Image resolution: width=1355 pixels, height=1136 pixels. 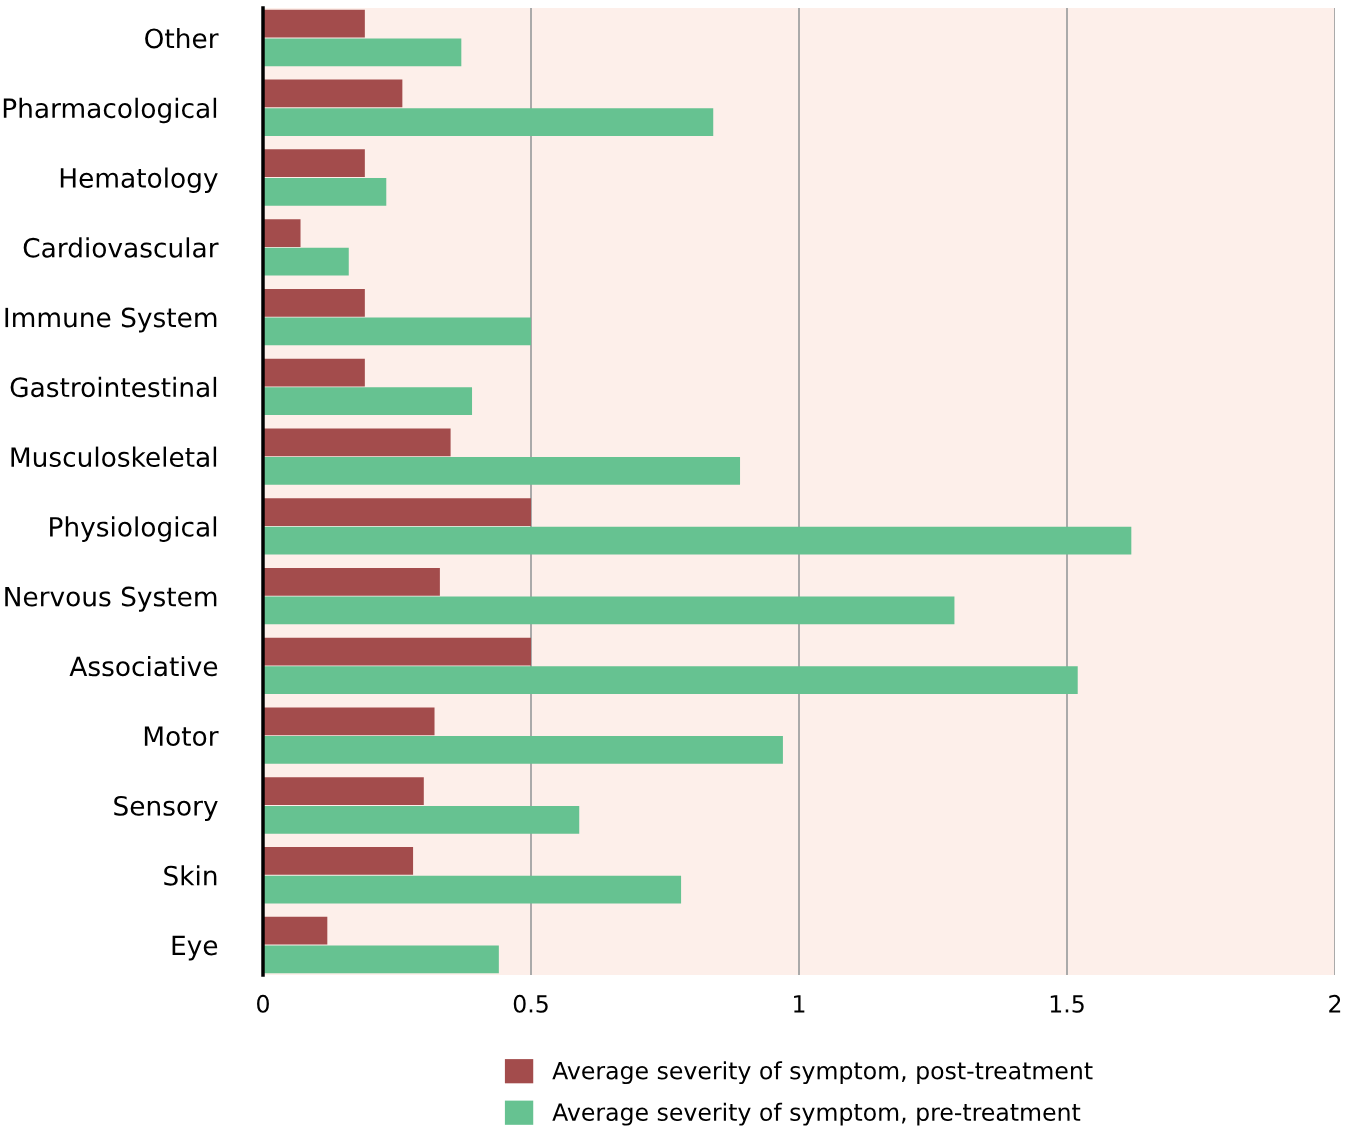 What do you see at coordinates (181, 736) in the screenshot?
I see `y-tick-label: Motor` at bounding box center [181, 736].